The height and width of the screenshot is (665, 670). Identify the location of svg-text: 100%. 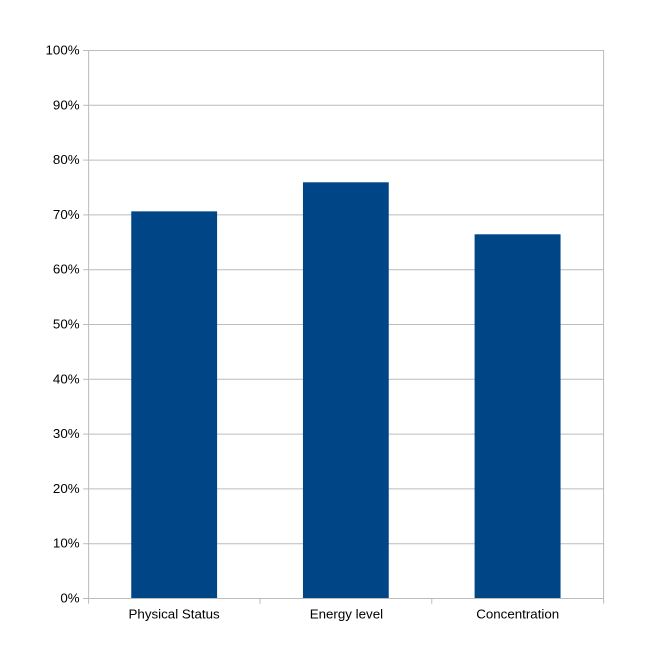
(63, 50).